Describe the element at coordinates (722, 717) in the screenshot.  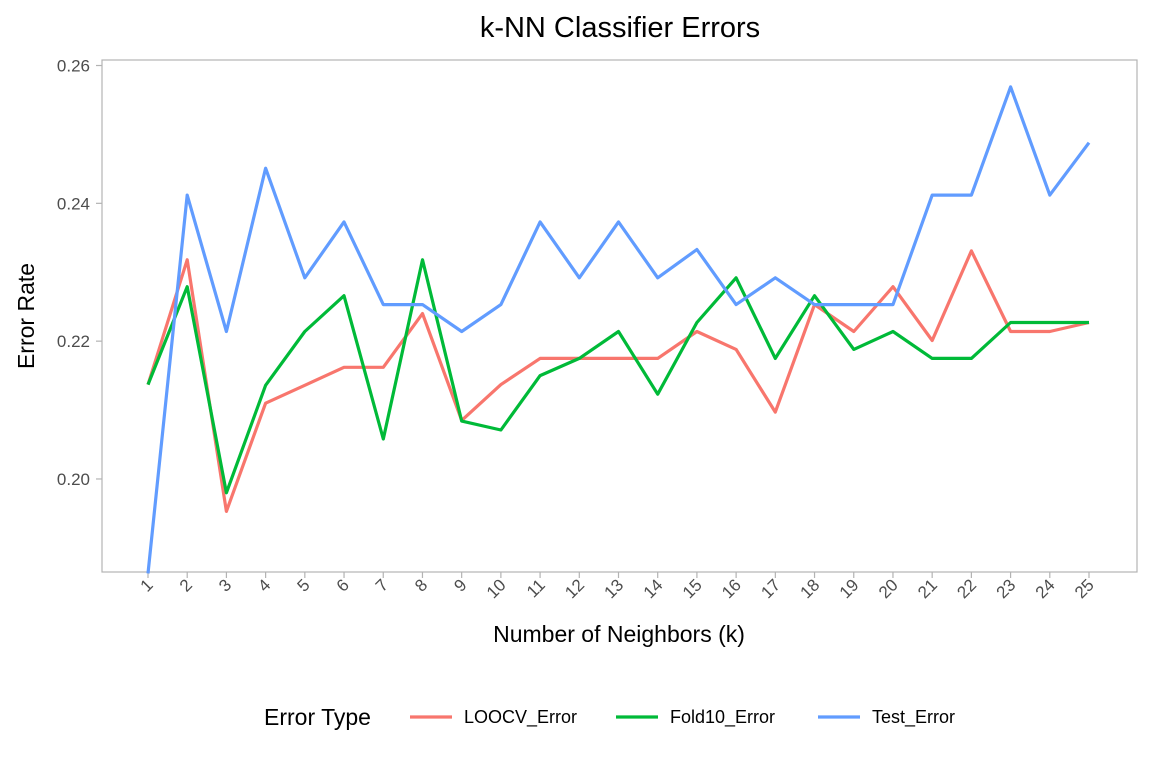
I see `legend-label: Fold10_Error` at that location.